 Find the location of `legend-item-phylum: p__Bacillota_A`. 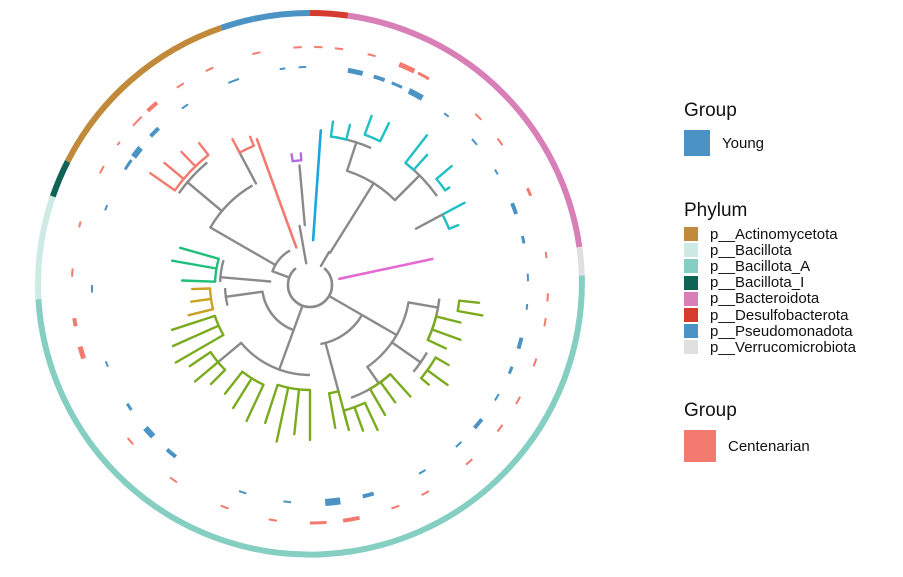

legend-item-phylum: p__Bacillota_A is located at coordinates (770, 266).